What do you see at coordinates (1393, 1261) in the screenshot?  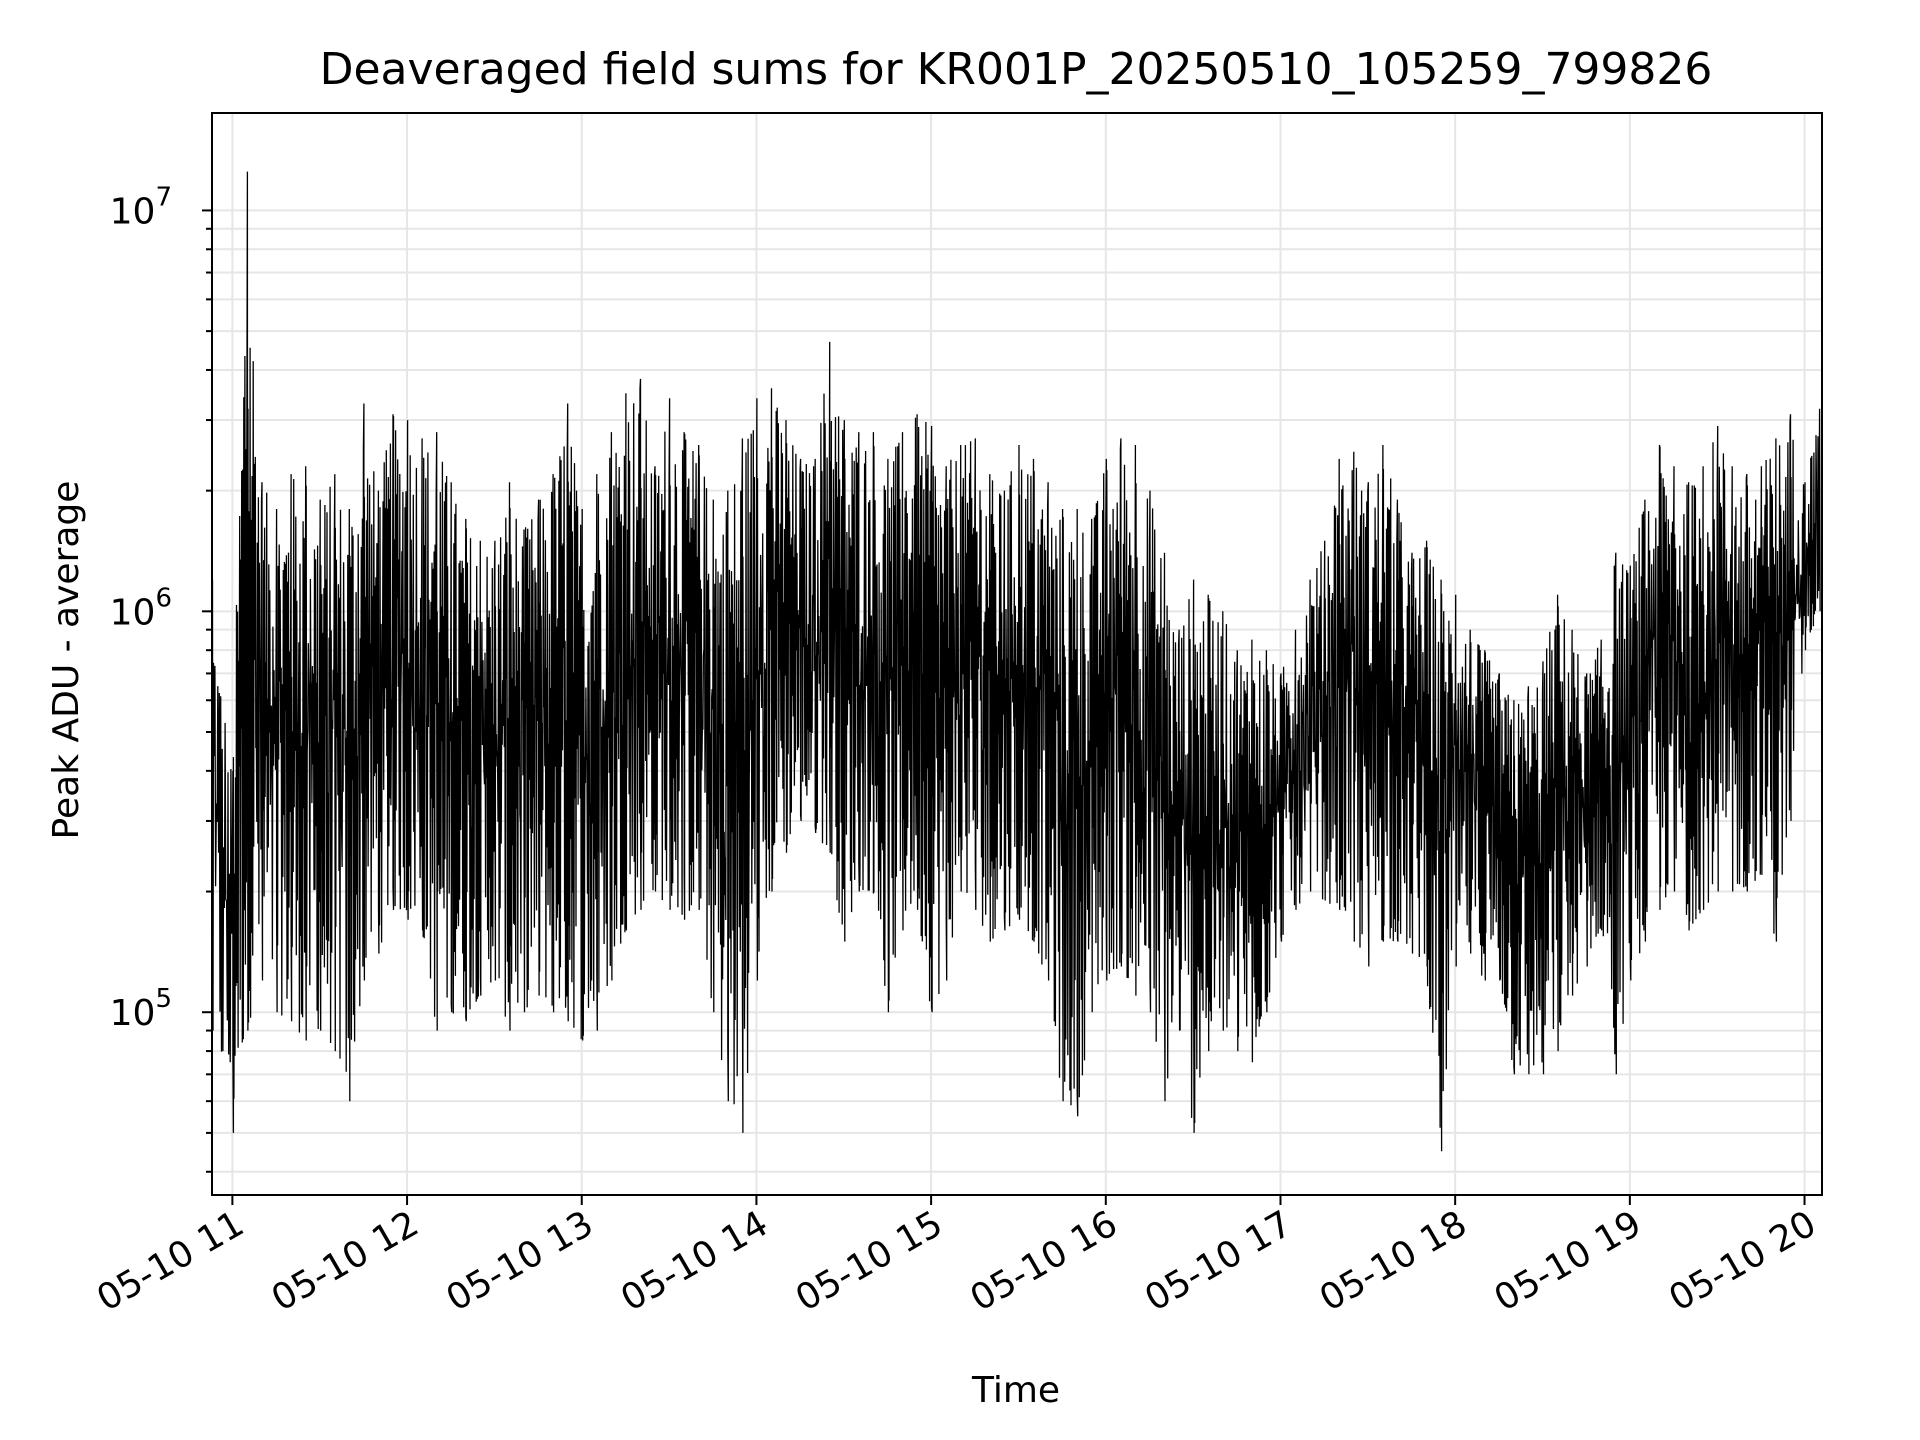 I see `x-tick-label: 05-10 18` at bounding box center [1393, 1261].